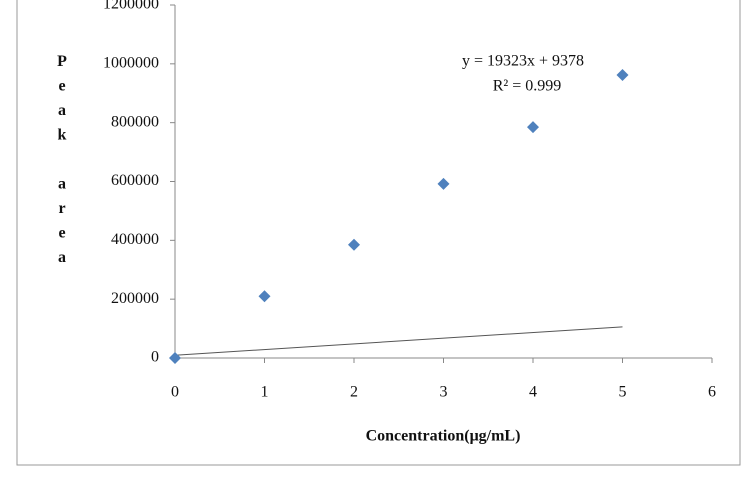 This screenshot has width=750, height=499. What do you see at coordinates (354, 392) in the screenshot?
I see `x-tick-label: 2` at bounding box center [354, 392].